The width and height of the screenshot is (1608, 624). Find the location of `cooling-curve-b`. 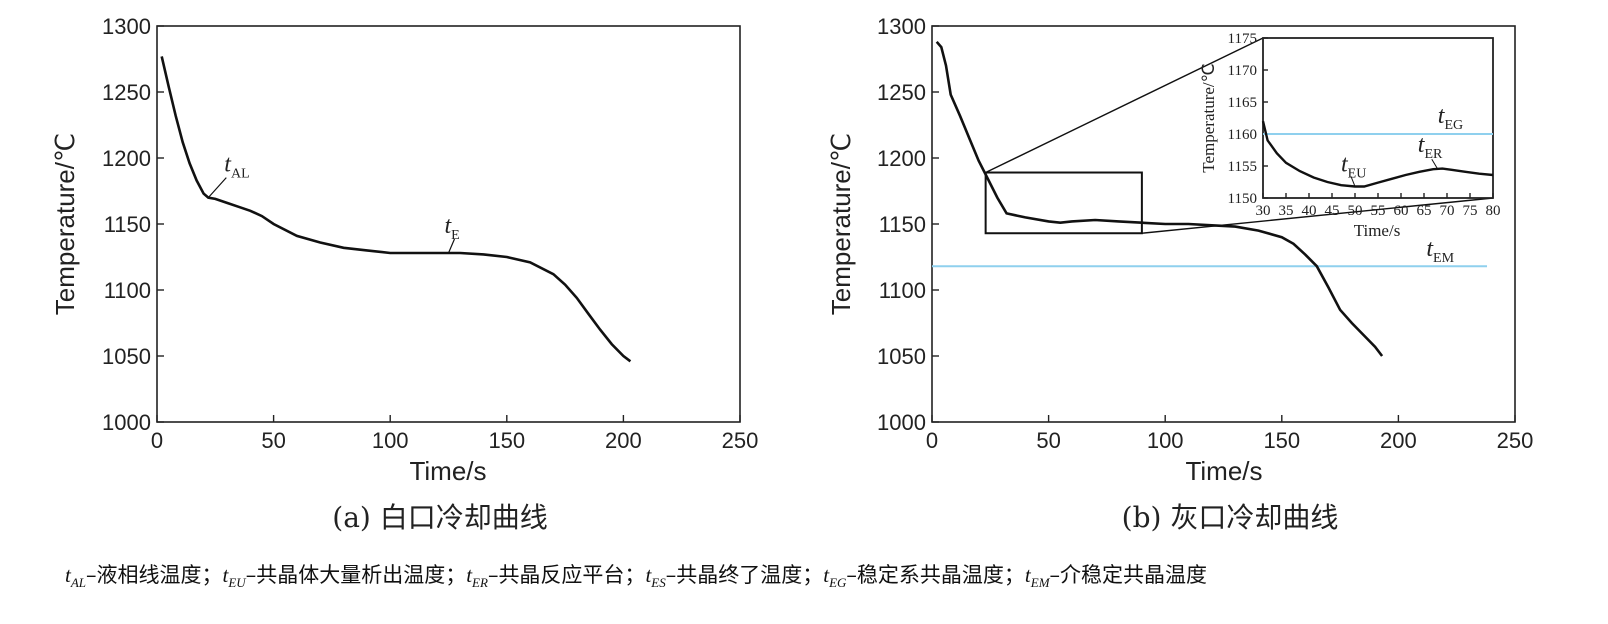

cooling-curve-b is located at coordinates (1159, 198).